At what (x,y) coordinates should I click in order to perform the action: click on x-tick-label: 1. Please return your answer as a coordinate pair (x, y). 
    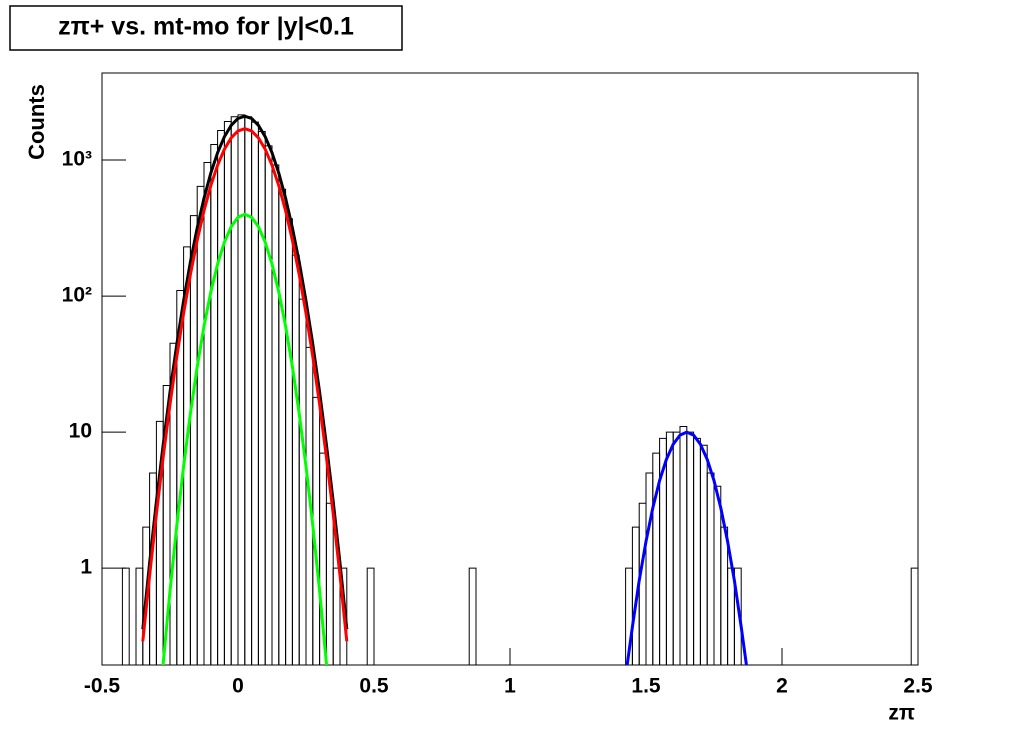
    Looking at the image, I should click on (510, 686).